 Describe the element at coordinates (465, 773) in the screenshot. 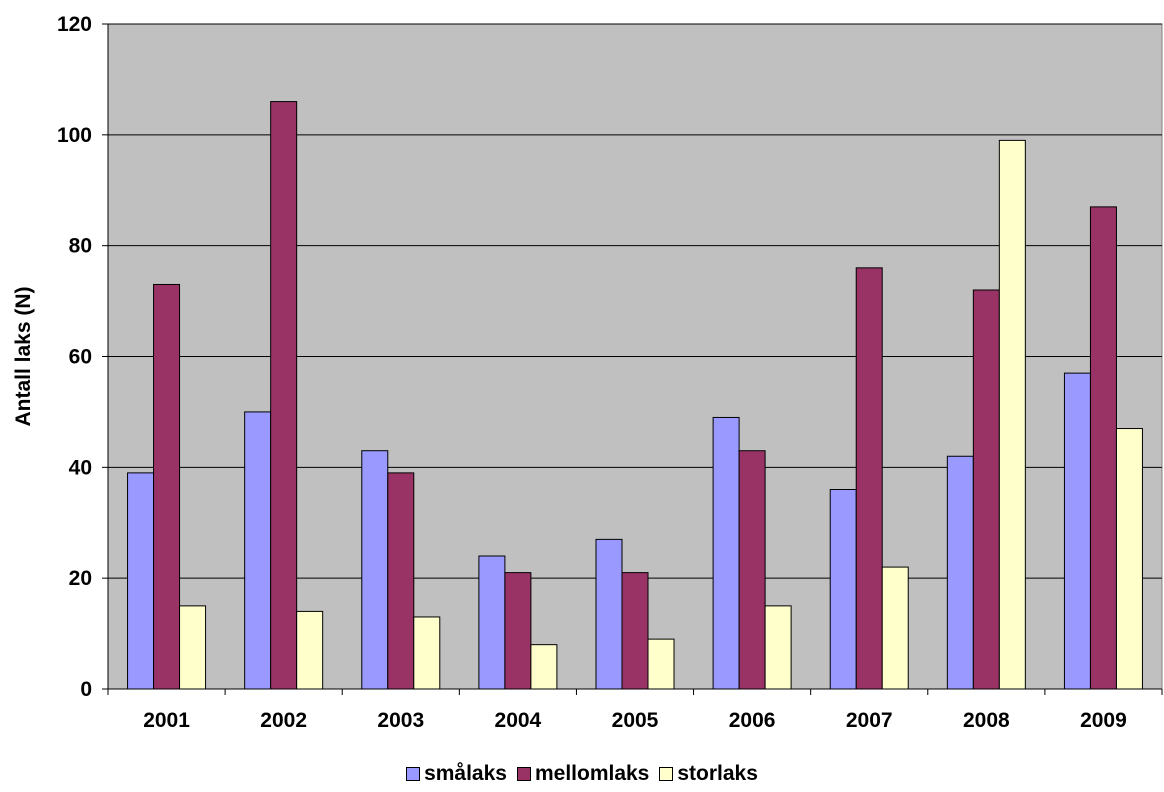

I see `legend-label-smalaks: smålaks` at that location.